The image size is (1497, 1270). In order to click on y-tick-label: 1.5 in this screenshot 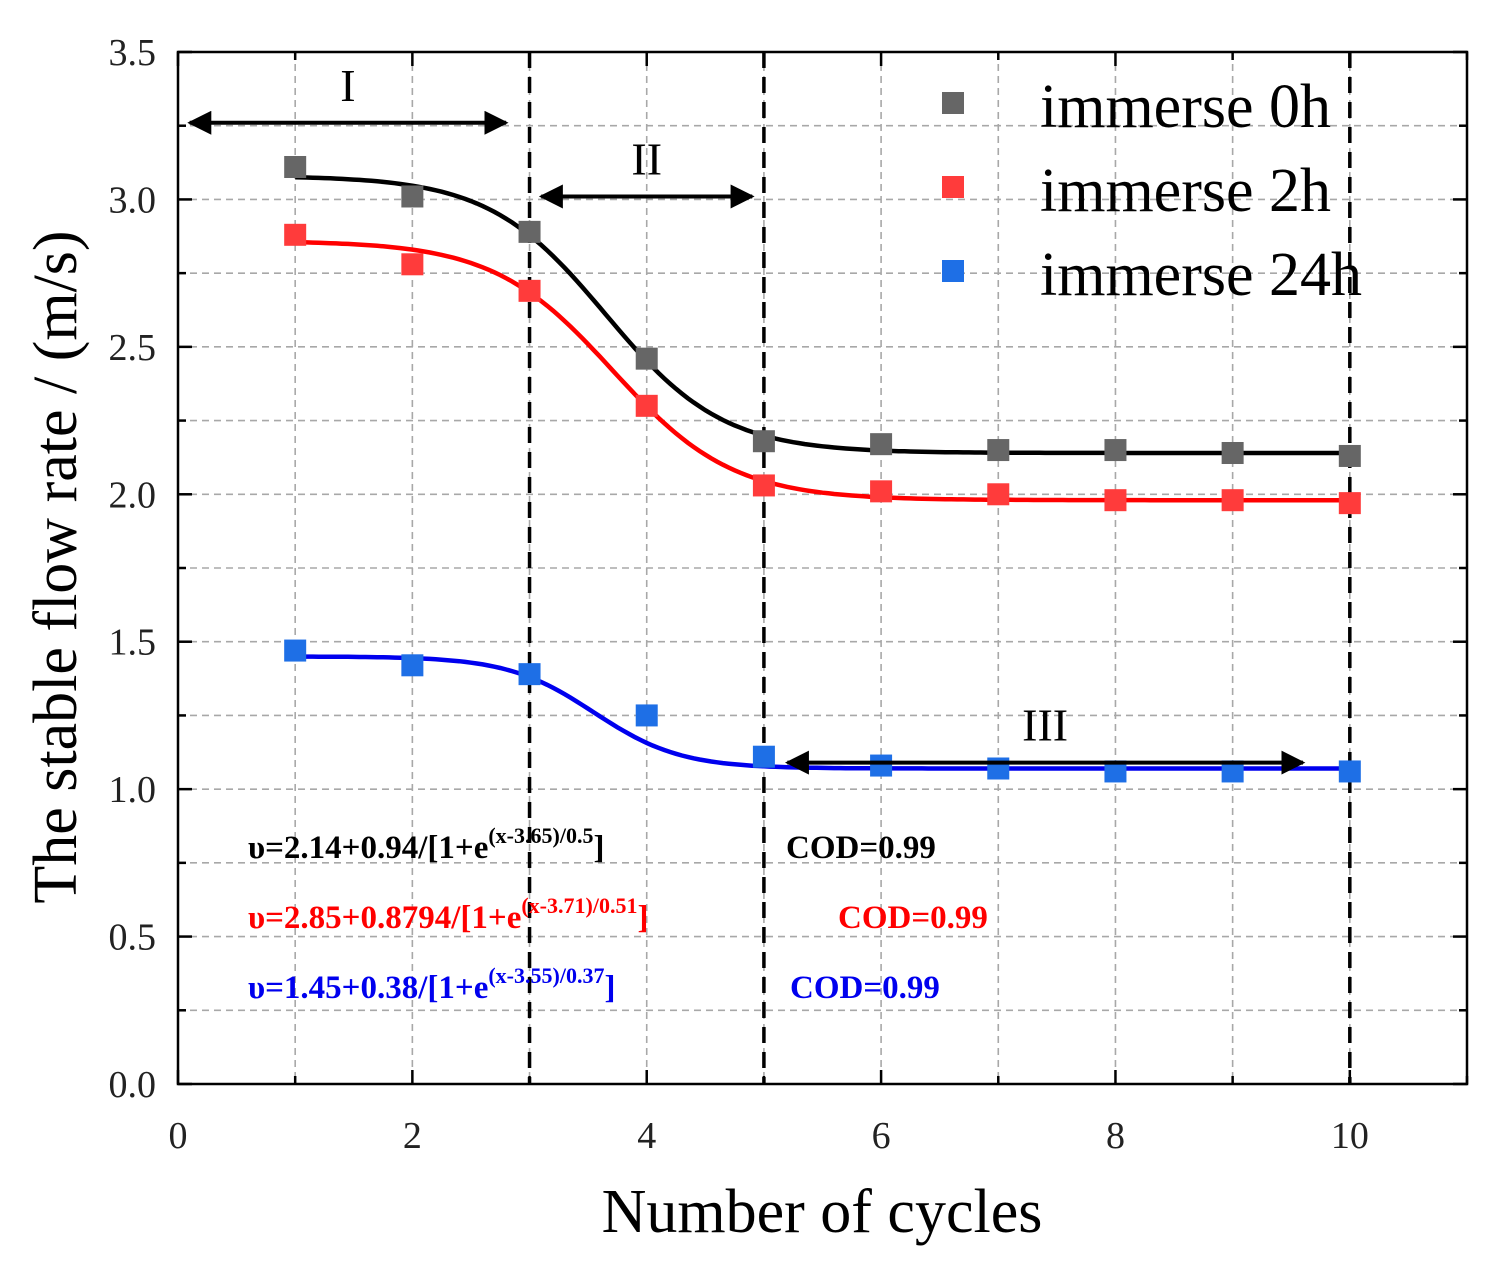, I will do `click(133, 643)`.